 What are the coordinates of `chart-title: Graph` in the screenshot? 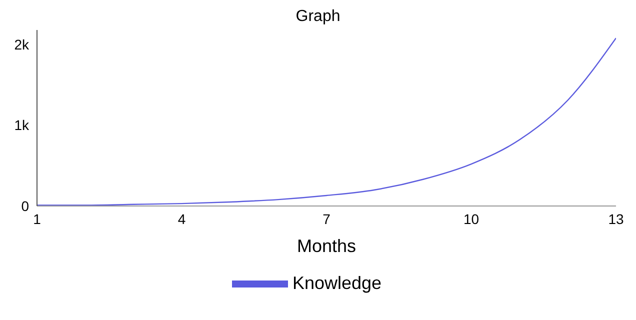 It's located at (318, 17).